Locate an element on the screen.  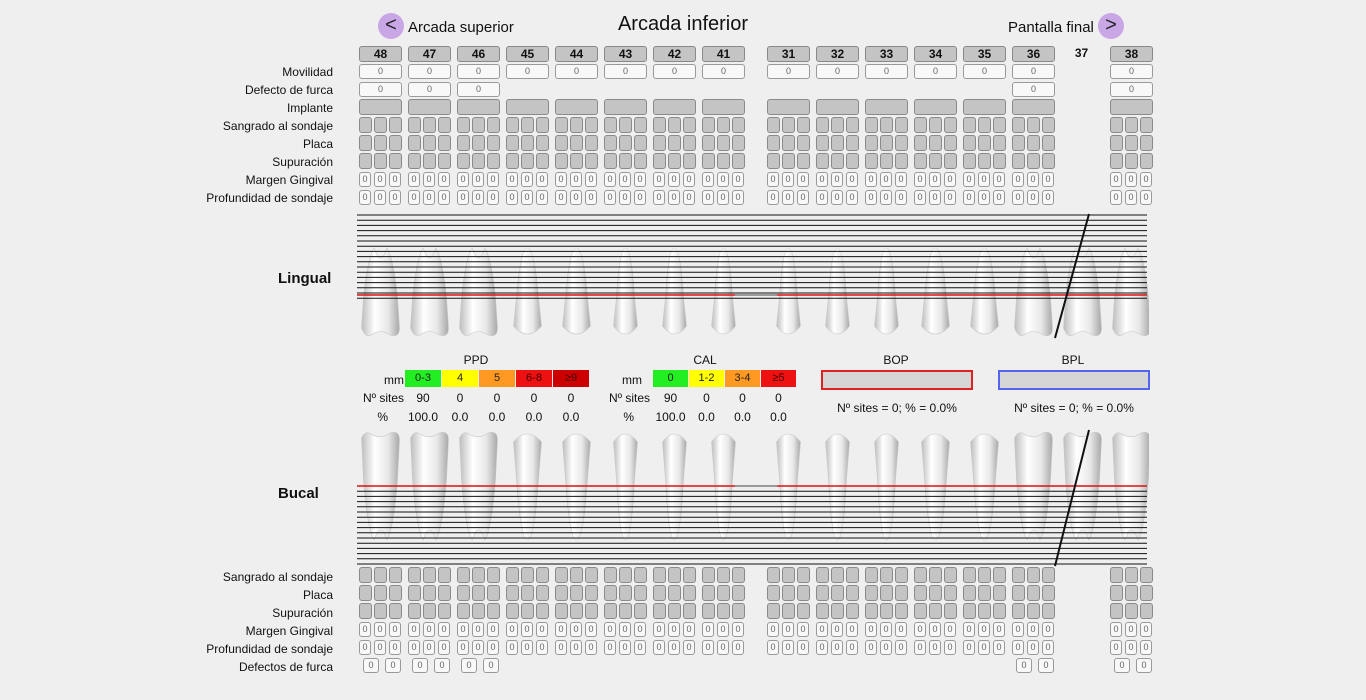
probing-depth-bottom-36-0: 0 is located at coordinates (1018, 647).